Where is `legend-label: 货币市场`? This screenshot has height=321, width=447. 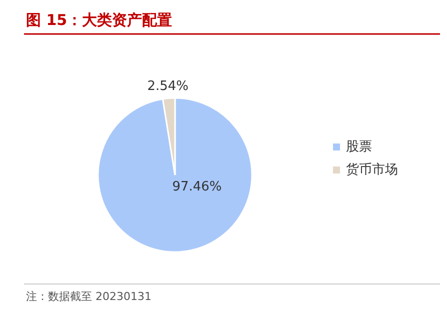
legend-label: 货币市场 is located at coordinates (372, 170).